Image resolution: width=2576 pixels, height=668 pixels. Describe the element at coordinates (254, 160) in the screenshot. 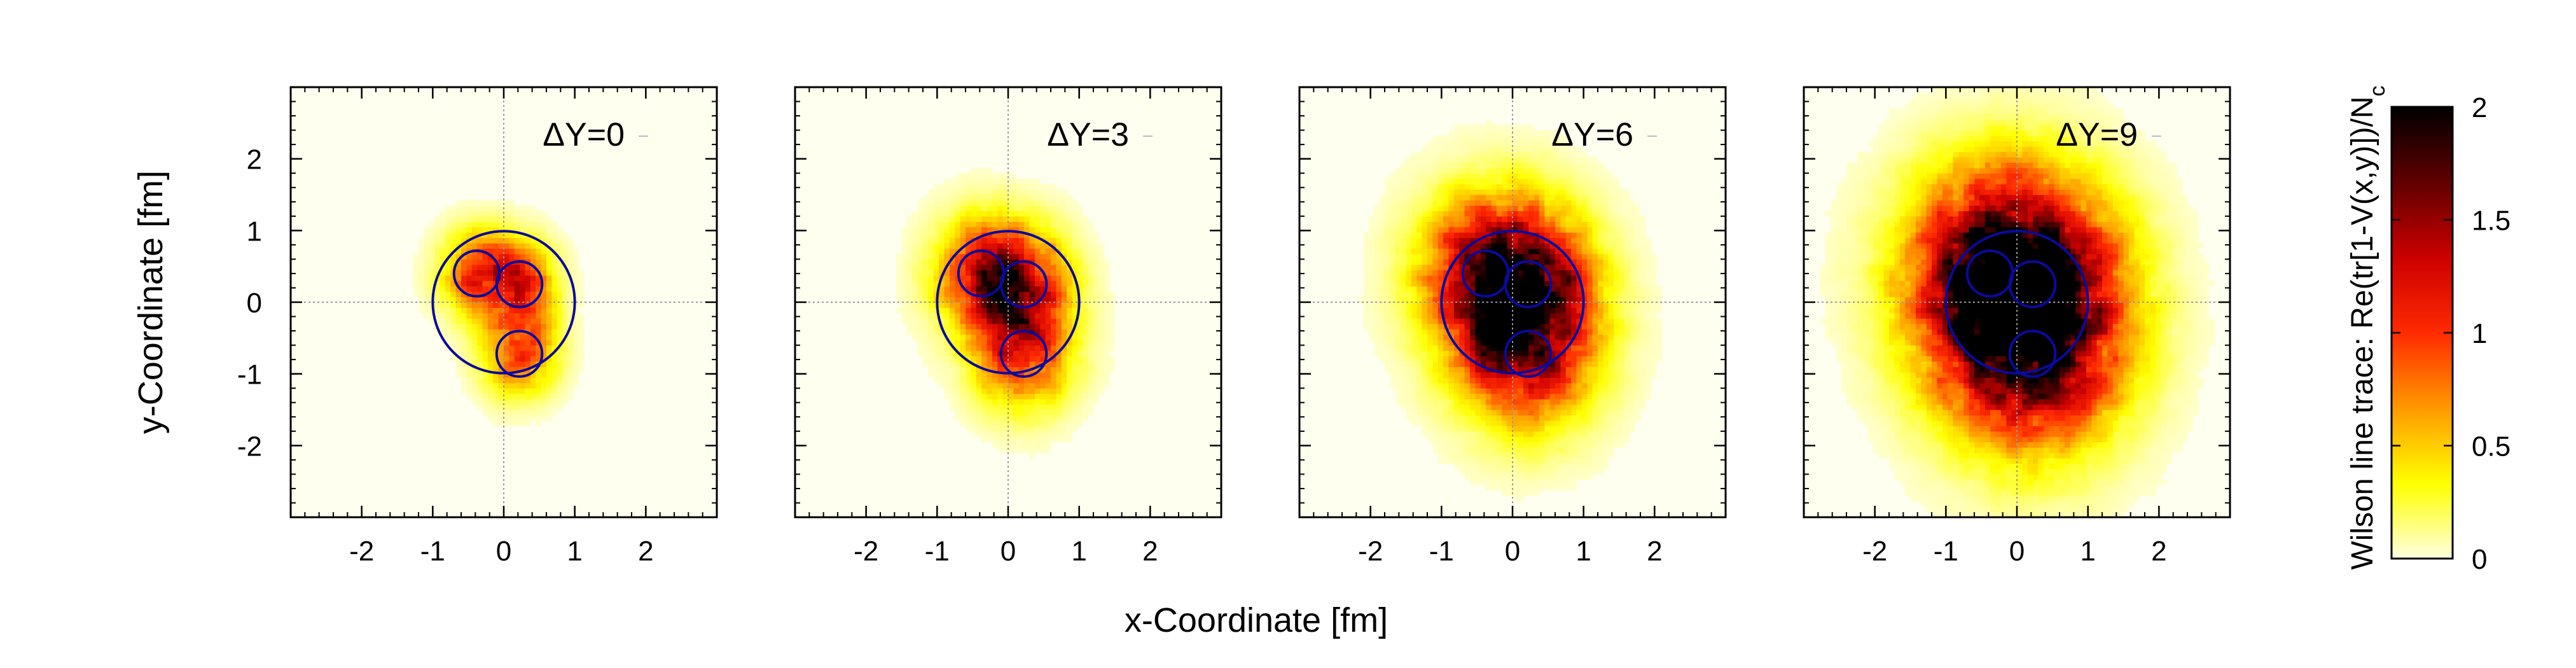

I see `y-tick-label: 2` at that location.